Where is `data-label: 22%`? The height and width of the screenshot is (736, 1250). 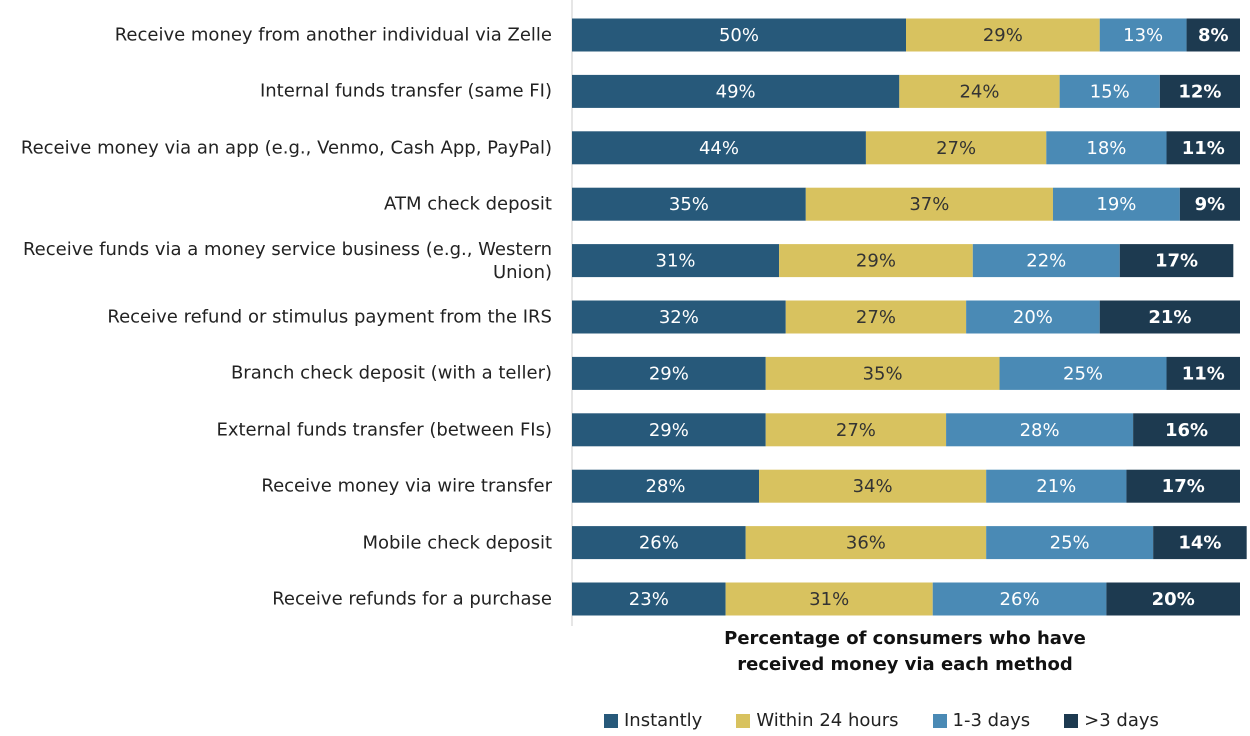
data-label: 22% is located at coordinates (1046, 261).